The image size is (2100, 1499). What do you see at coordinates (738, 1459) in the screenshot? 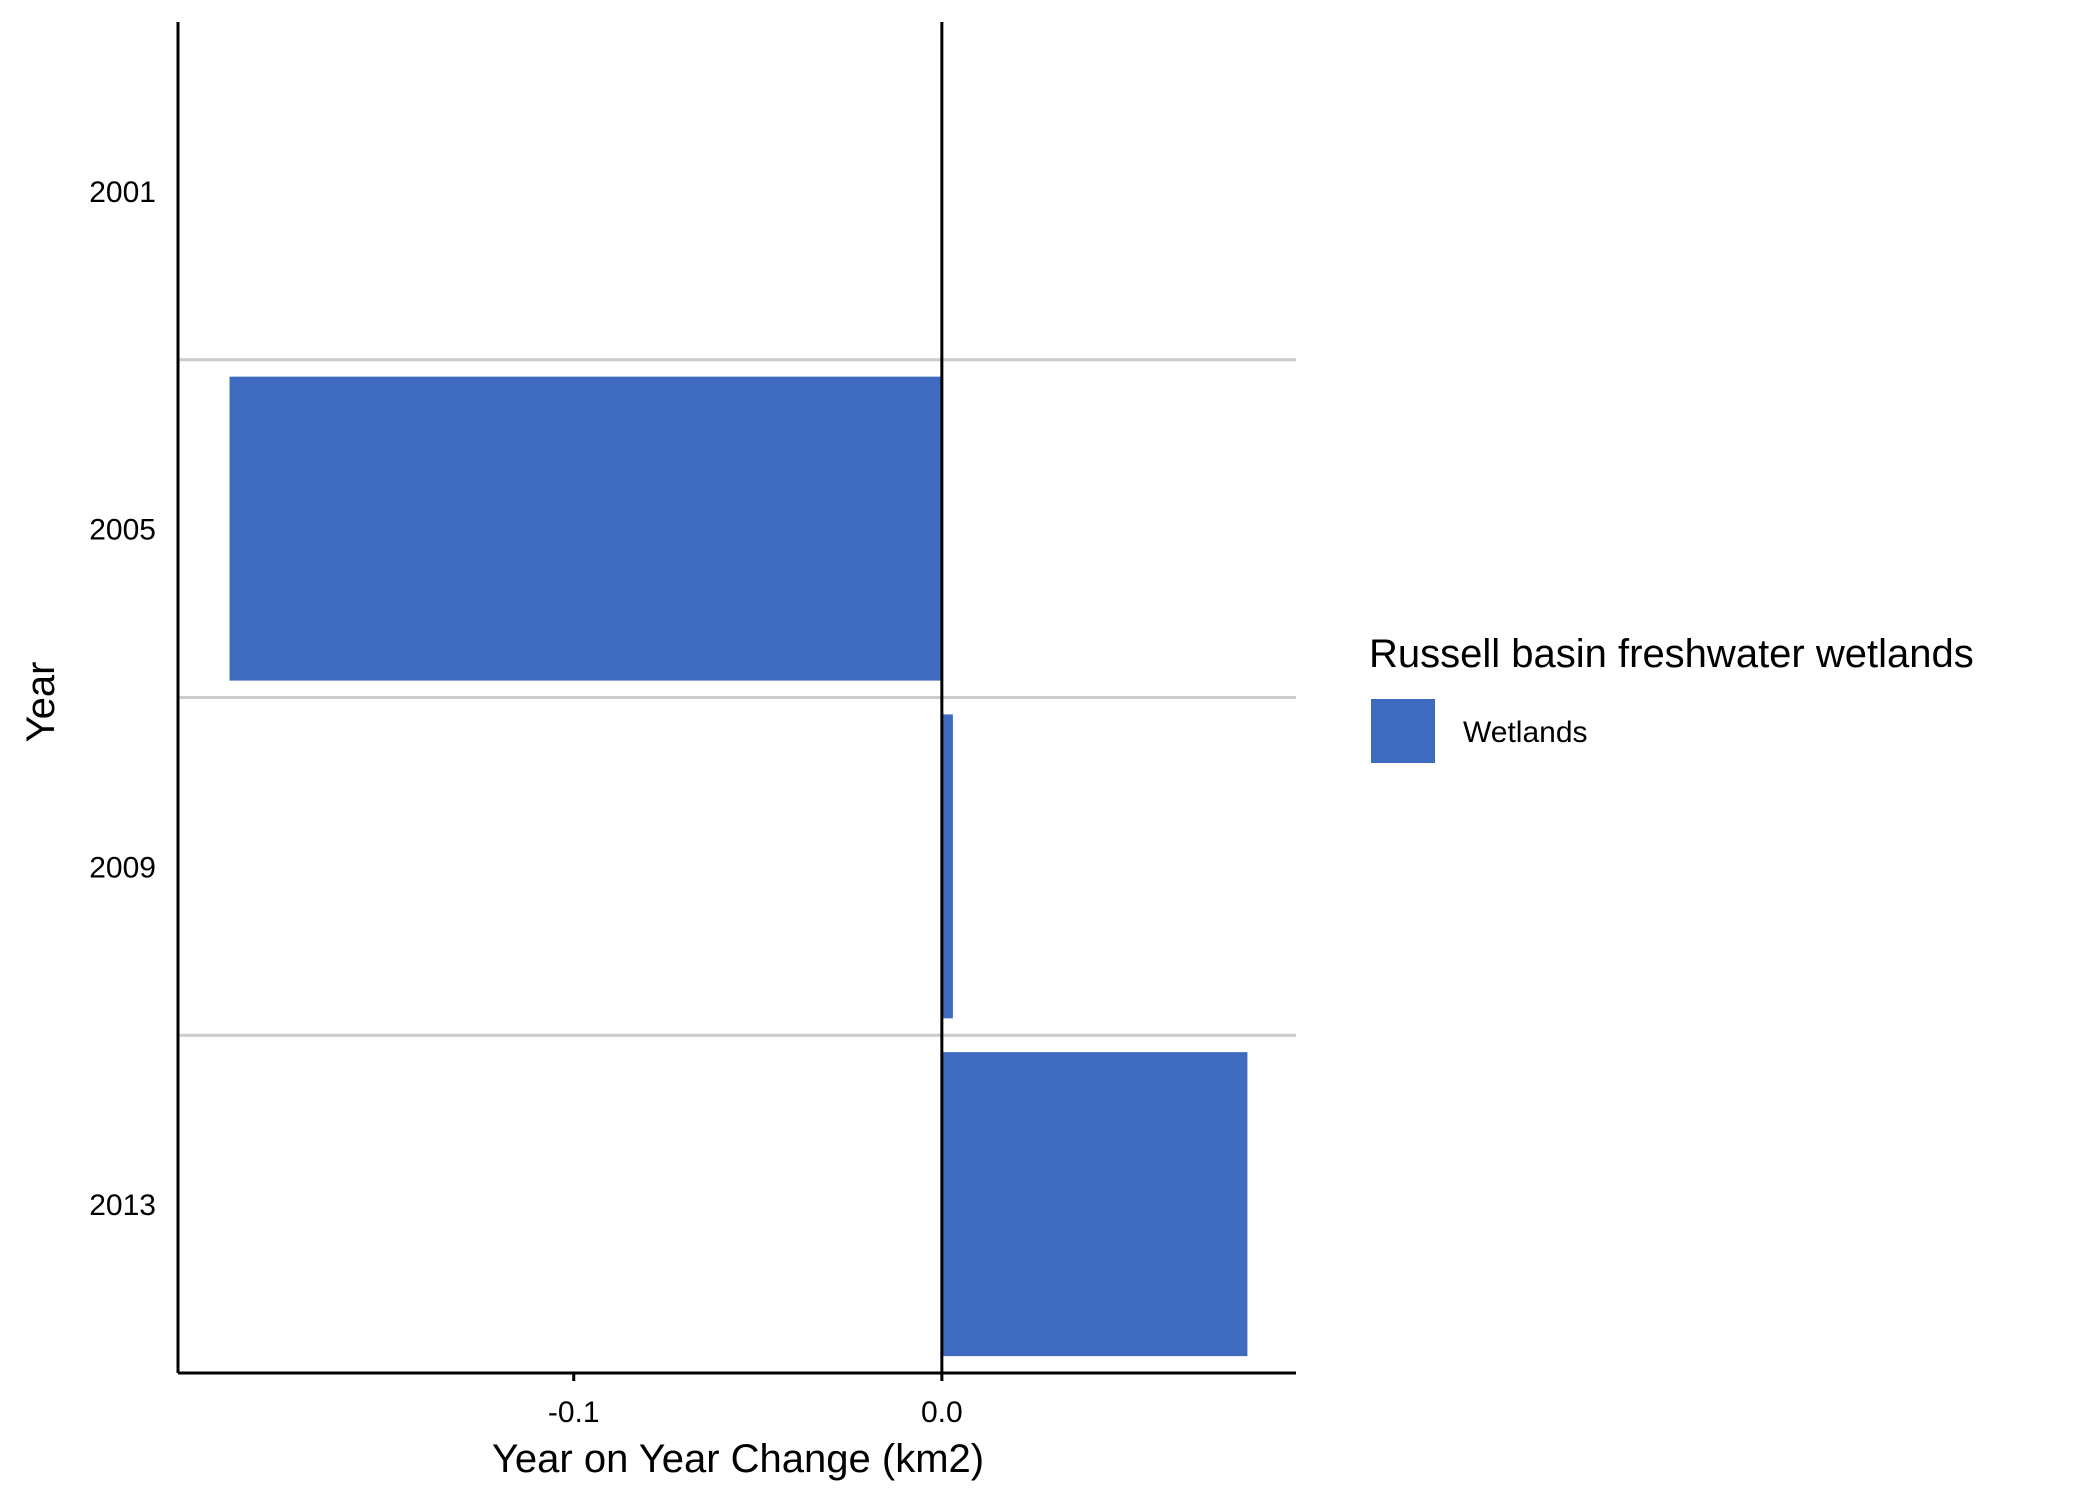
I see `x-axis-title: Year on Year Change (km2)` at bounding box center [738, 1459].